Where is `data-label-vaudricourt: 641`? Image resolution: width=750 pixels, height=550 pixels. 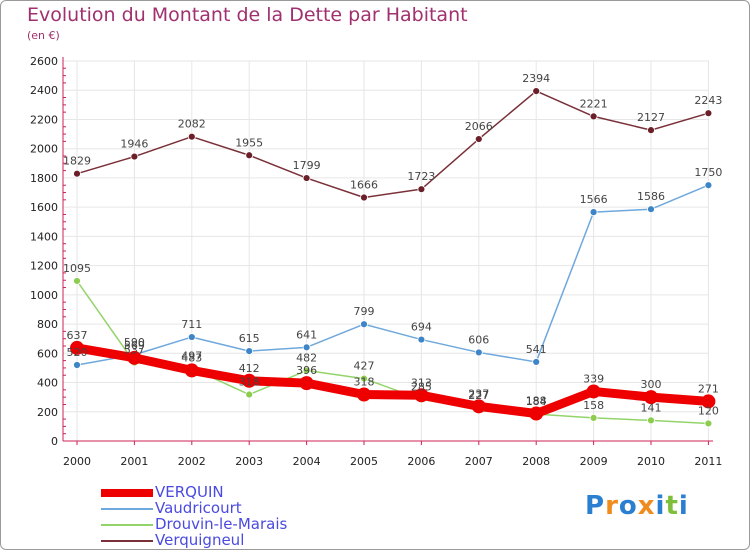
data-label-vaudricourt: 641 is located at coordinates (306, 334).